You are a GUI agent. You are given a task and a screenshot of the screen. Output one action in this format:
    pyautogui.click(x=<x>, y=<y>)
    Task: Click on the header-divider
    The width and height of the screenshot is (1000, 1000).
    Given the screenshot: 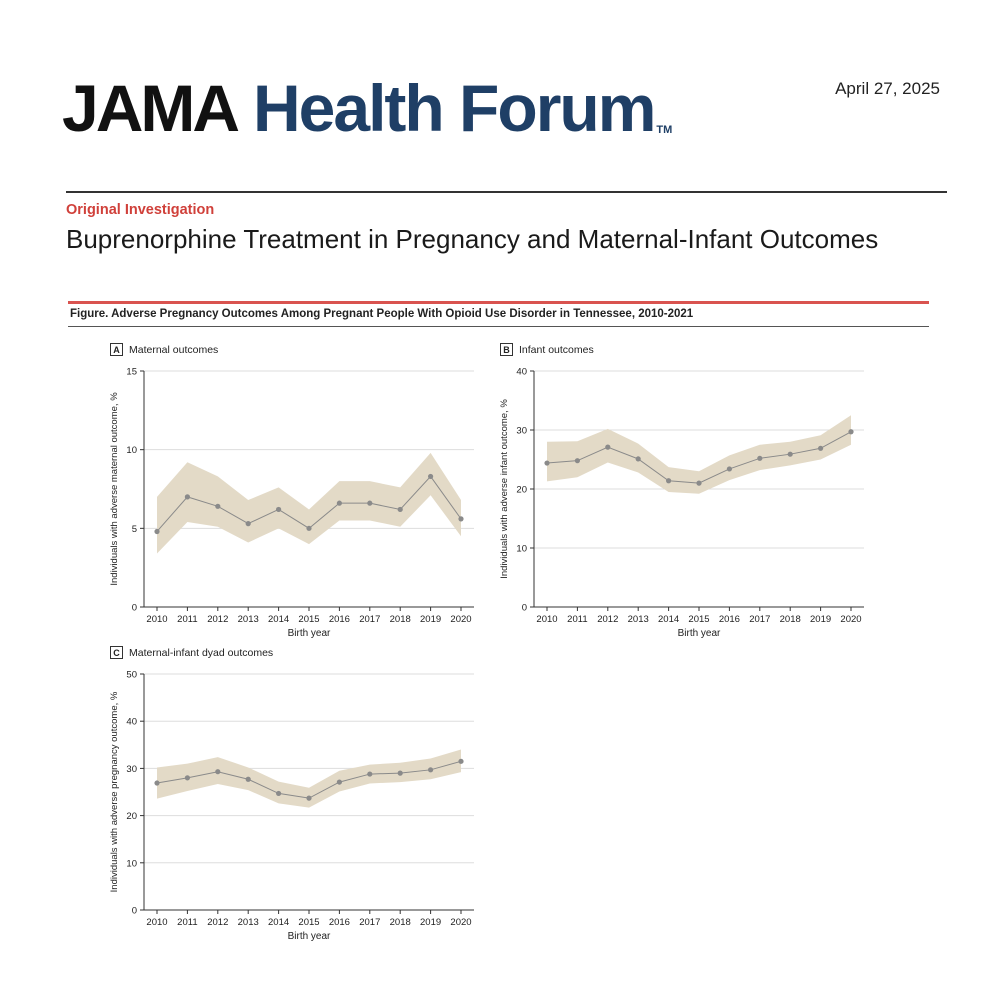 What is the action you would take?
    pyautogui.click(x=506, y=192)
    